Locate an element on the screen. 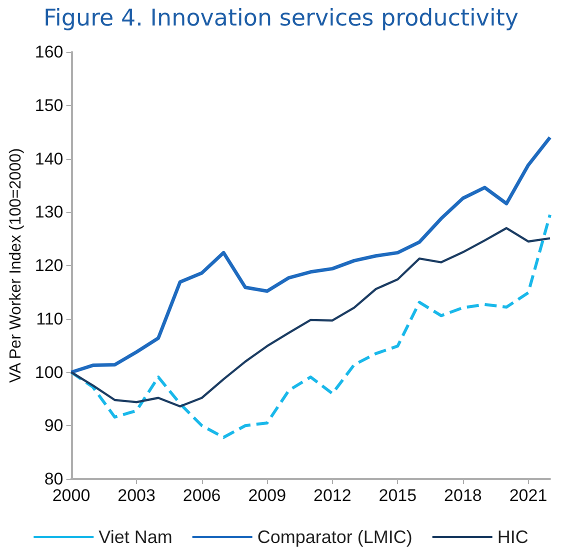 The width and height of the screenshot is (562, 555). y-tick-label: 120 is located at coordinates (49, 265).